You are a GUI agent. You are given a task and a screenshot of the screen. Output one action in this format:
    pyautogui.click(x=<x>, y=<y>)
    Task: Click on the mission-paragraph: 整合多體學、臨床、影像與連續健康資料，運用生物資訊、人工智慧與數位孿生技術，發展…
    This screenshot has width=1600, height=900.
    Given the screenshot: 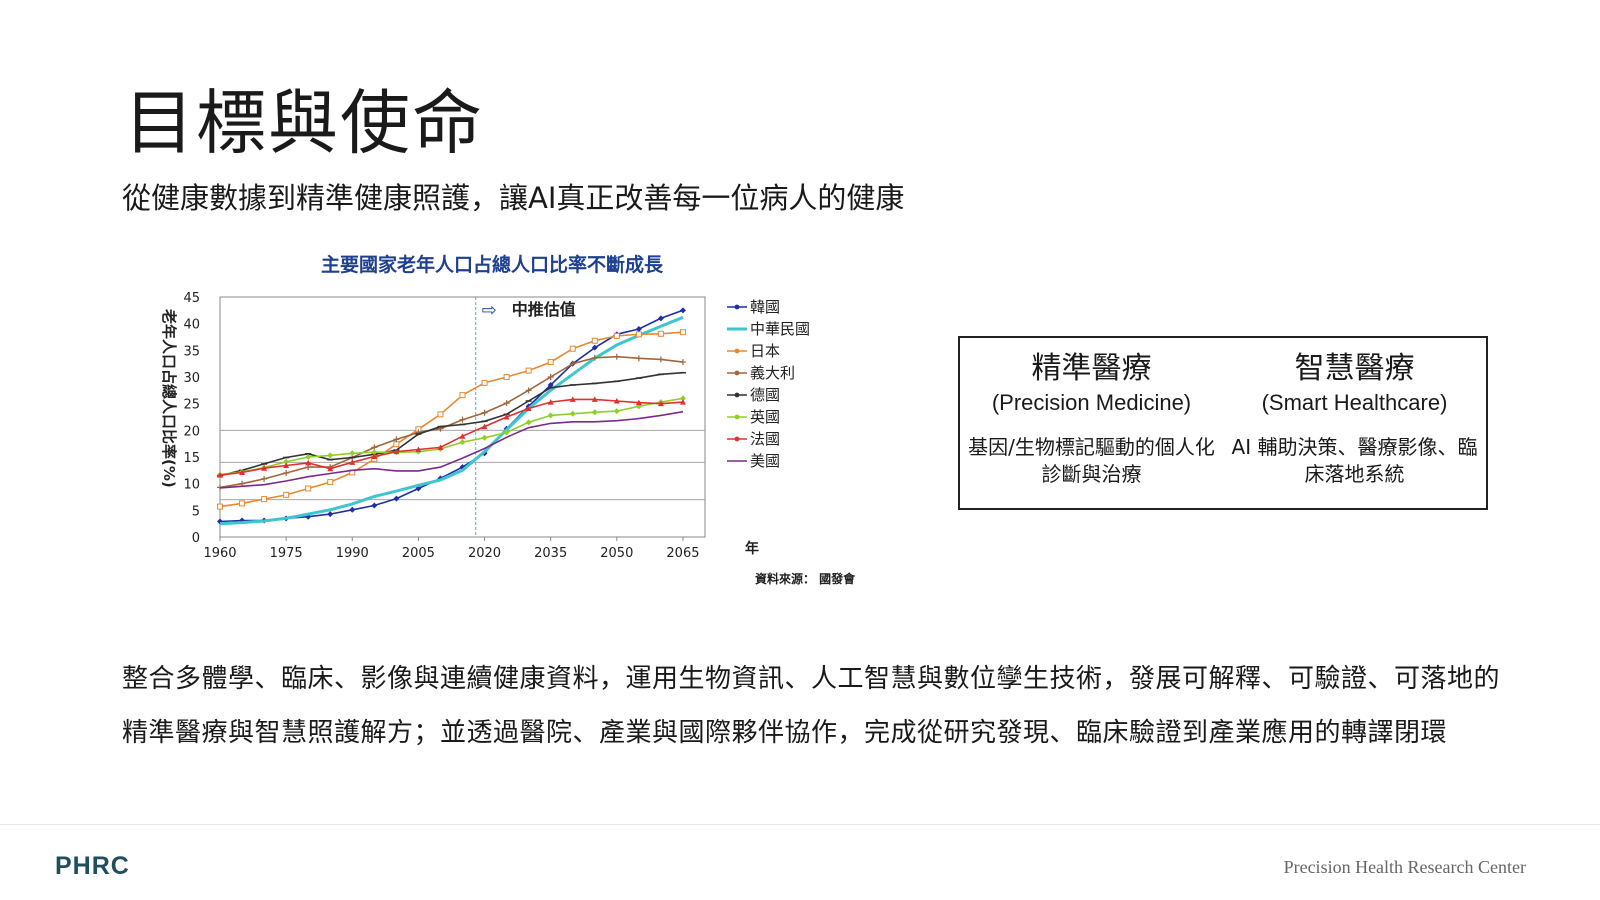 What is the action you would take?
    pyautogui.click(x=811, y=706)
    